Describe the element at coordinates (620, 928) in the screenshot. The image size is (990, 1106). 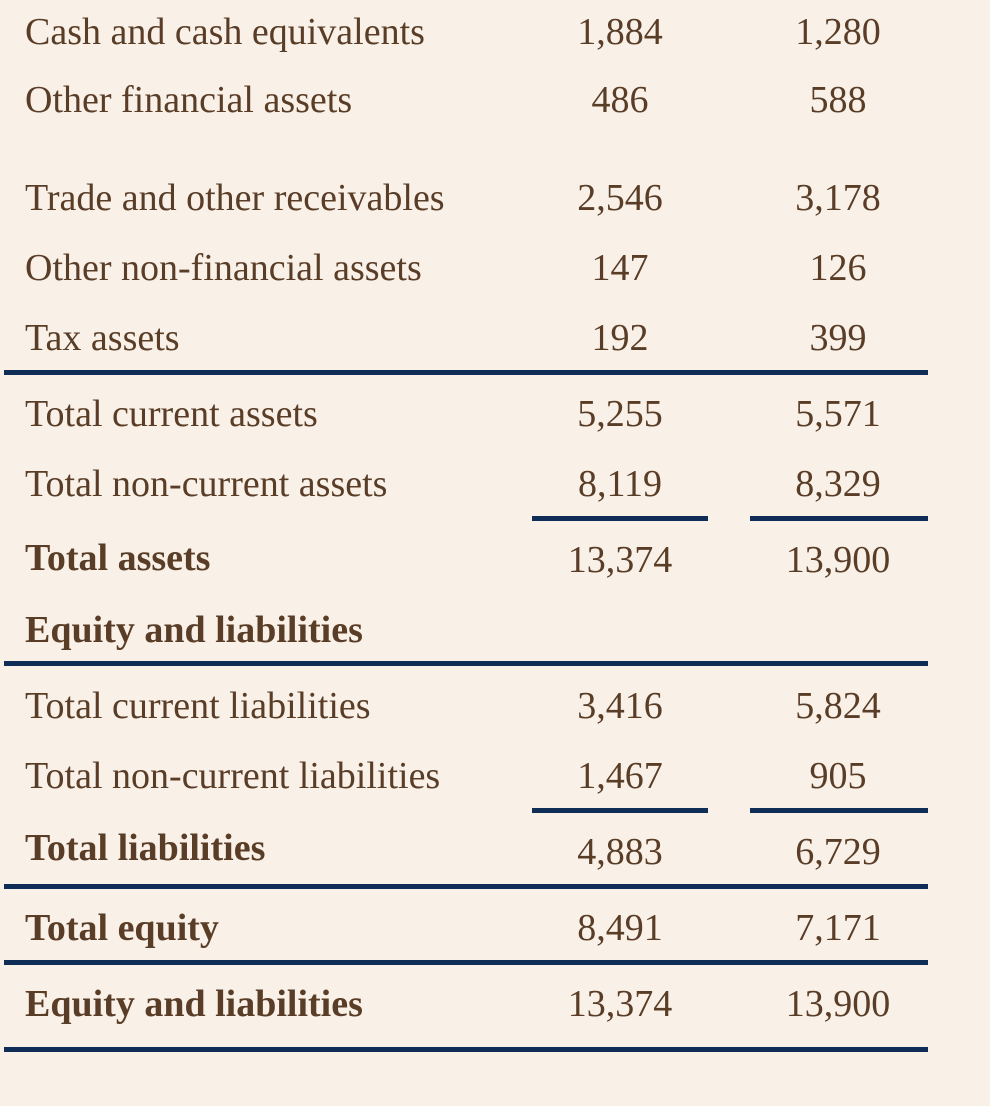
I see `value-col-1: 8,491` at that location.